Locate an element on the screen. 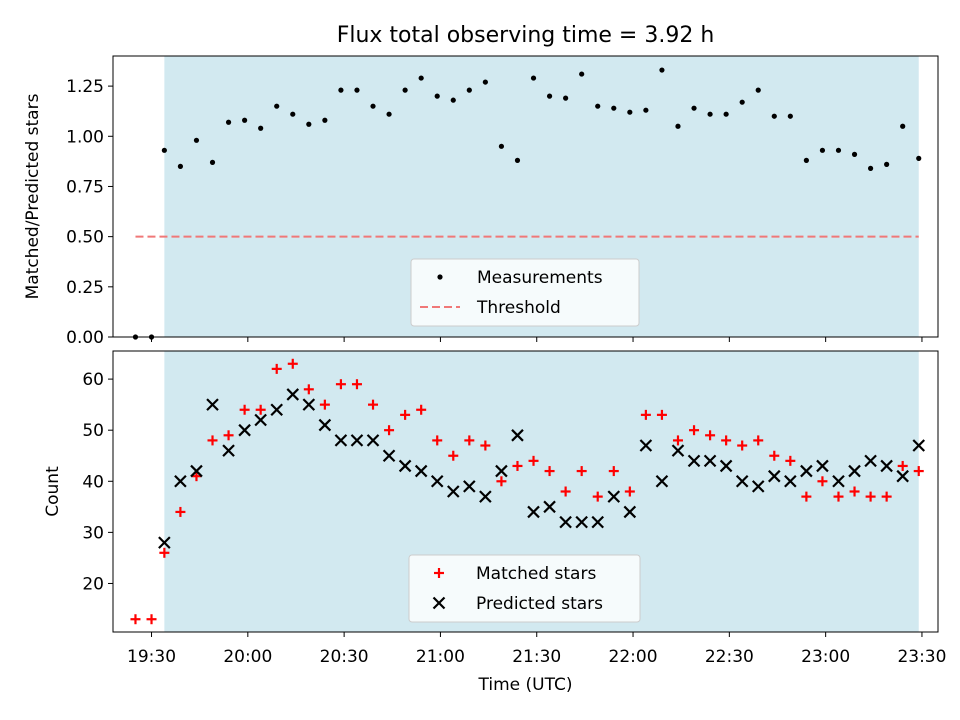 Image resolution: width=960 pixels, height=720 pixels. x-axis-label: Time (UTC) is located at coordinates (525, 685).